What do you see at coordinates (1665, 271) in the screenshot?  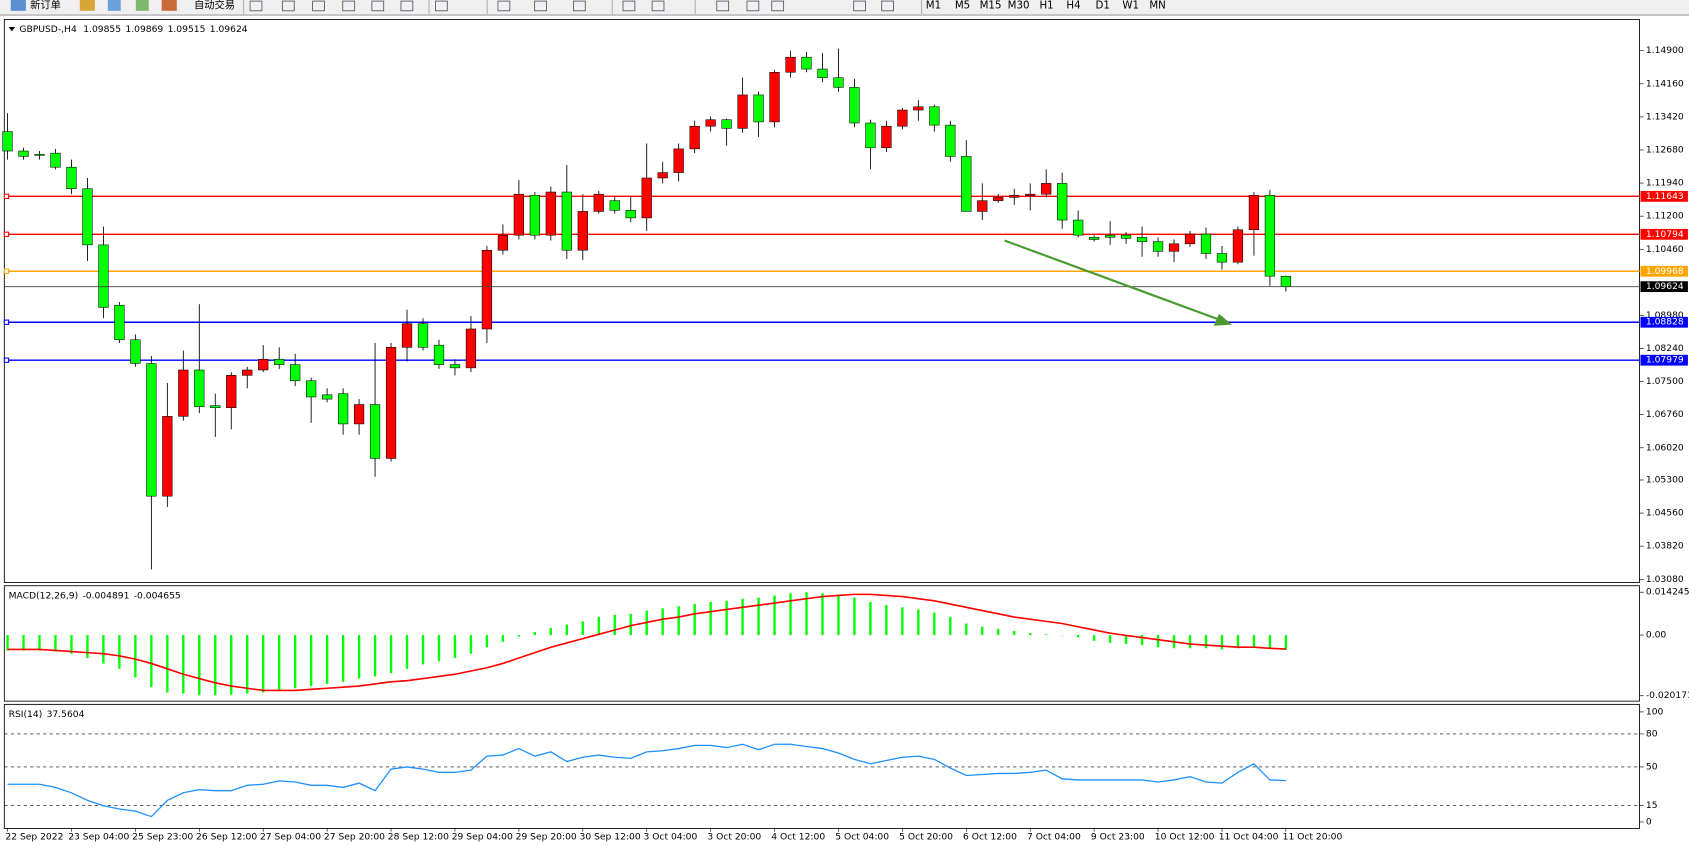 I see `price-label: 1.09968` at bounding box center [1665, 271].